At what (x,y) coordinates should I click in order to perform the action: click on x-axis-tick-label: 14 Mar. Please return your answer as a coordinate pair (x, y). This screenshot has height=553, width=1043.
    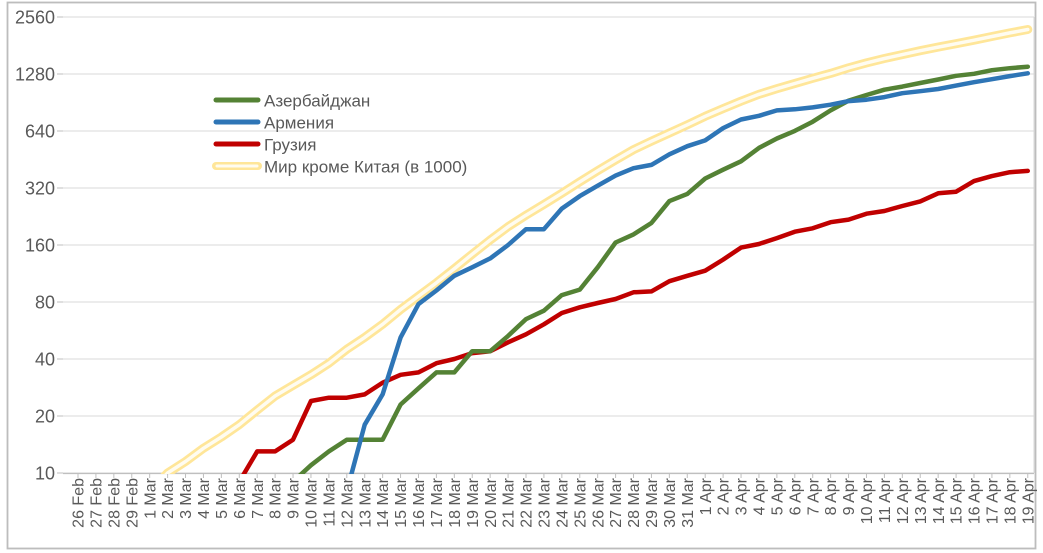
    Looking at the image, I should click on (383, 502).